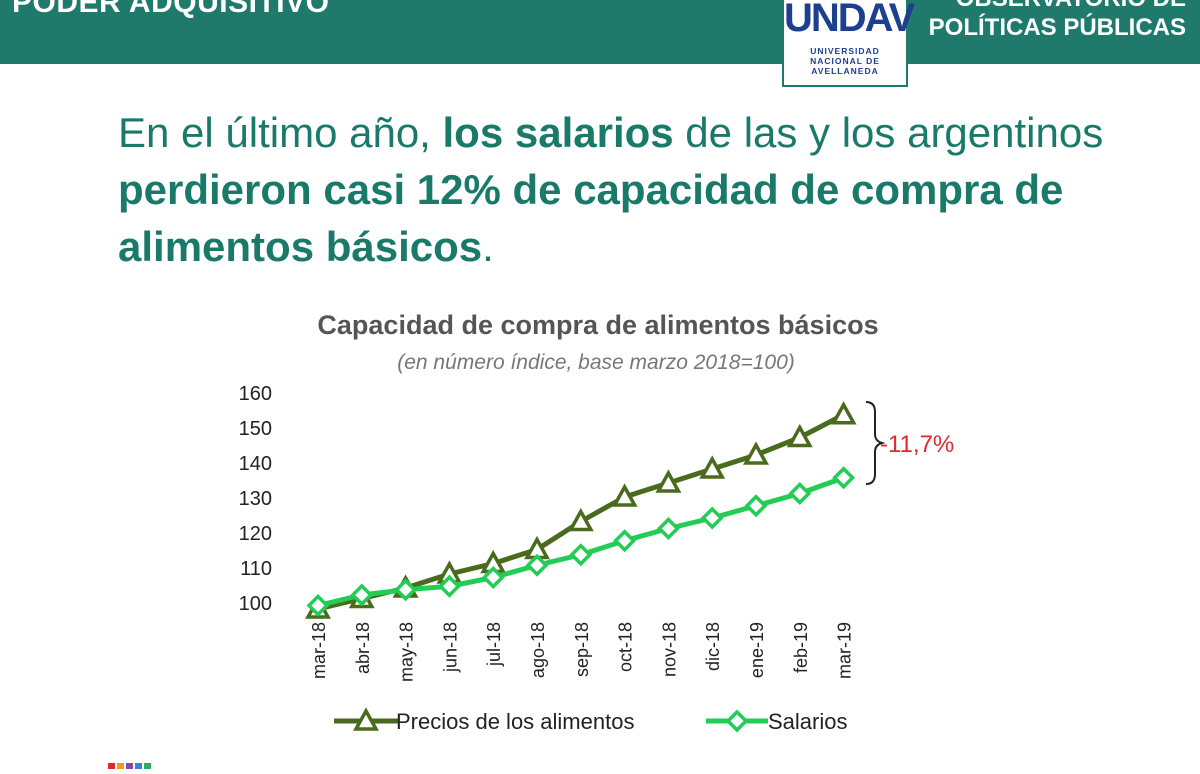 Image resolution: width=1200 pixels, height=774 pixels. What do you see at coordinates (849, 20) in the screenshot?
I see `logo-mark: UNDAV` at bounding box center [849, 20].